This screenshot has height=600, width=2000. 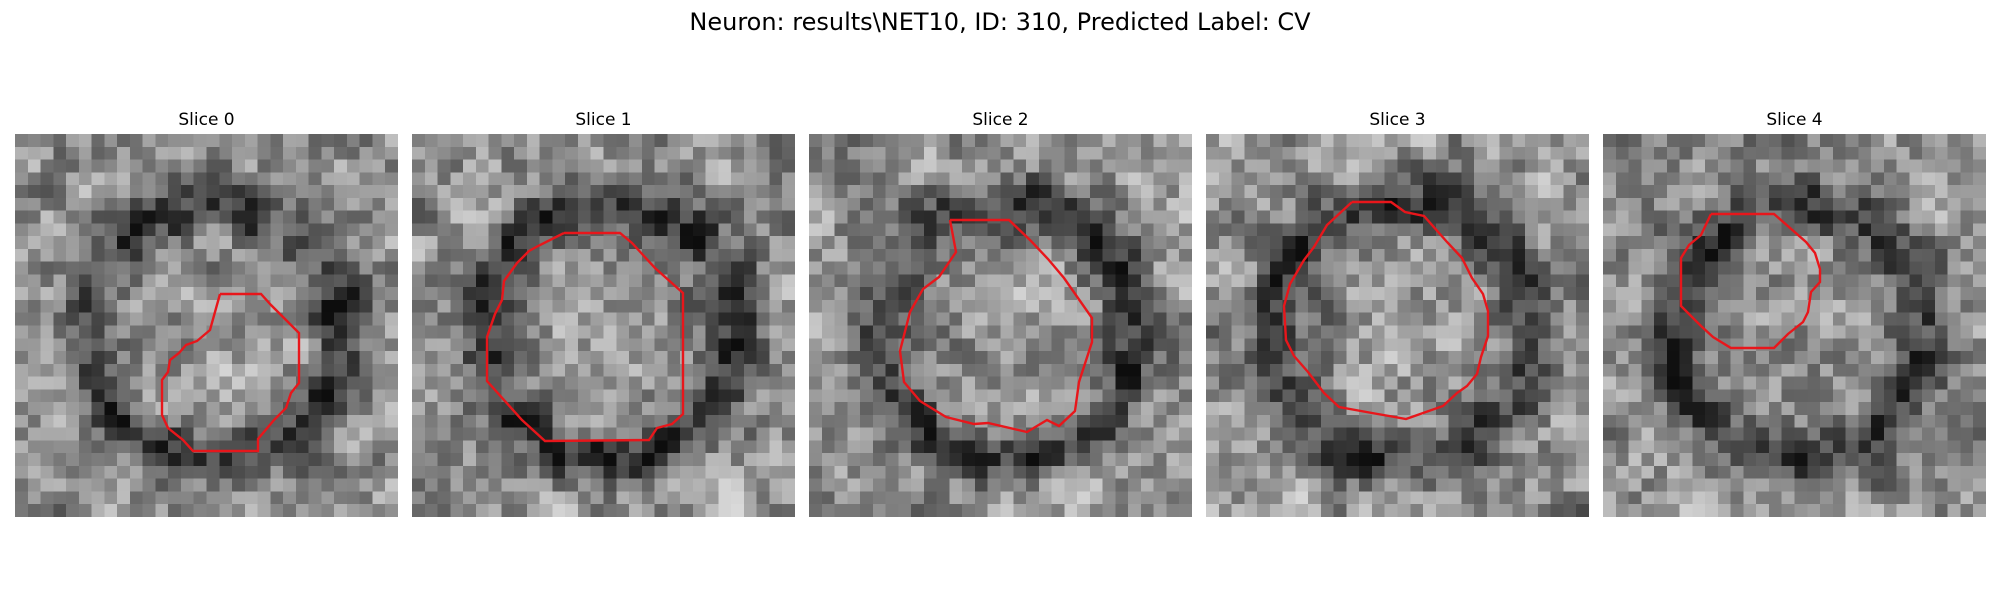 I want to click on slice-title: Slice 4, so click(x=1794, y=120).